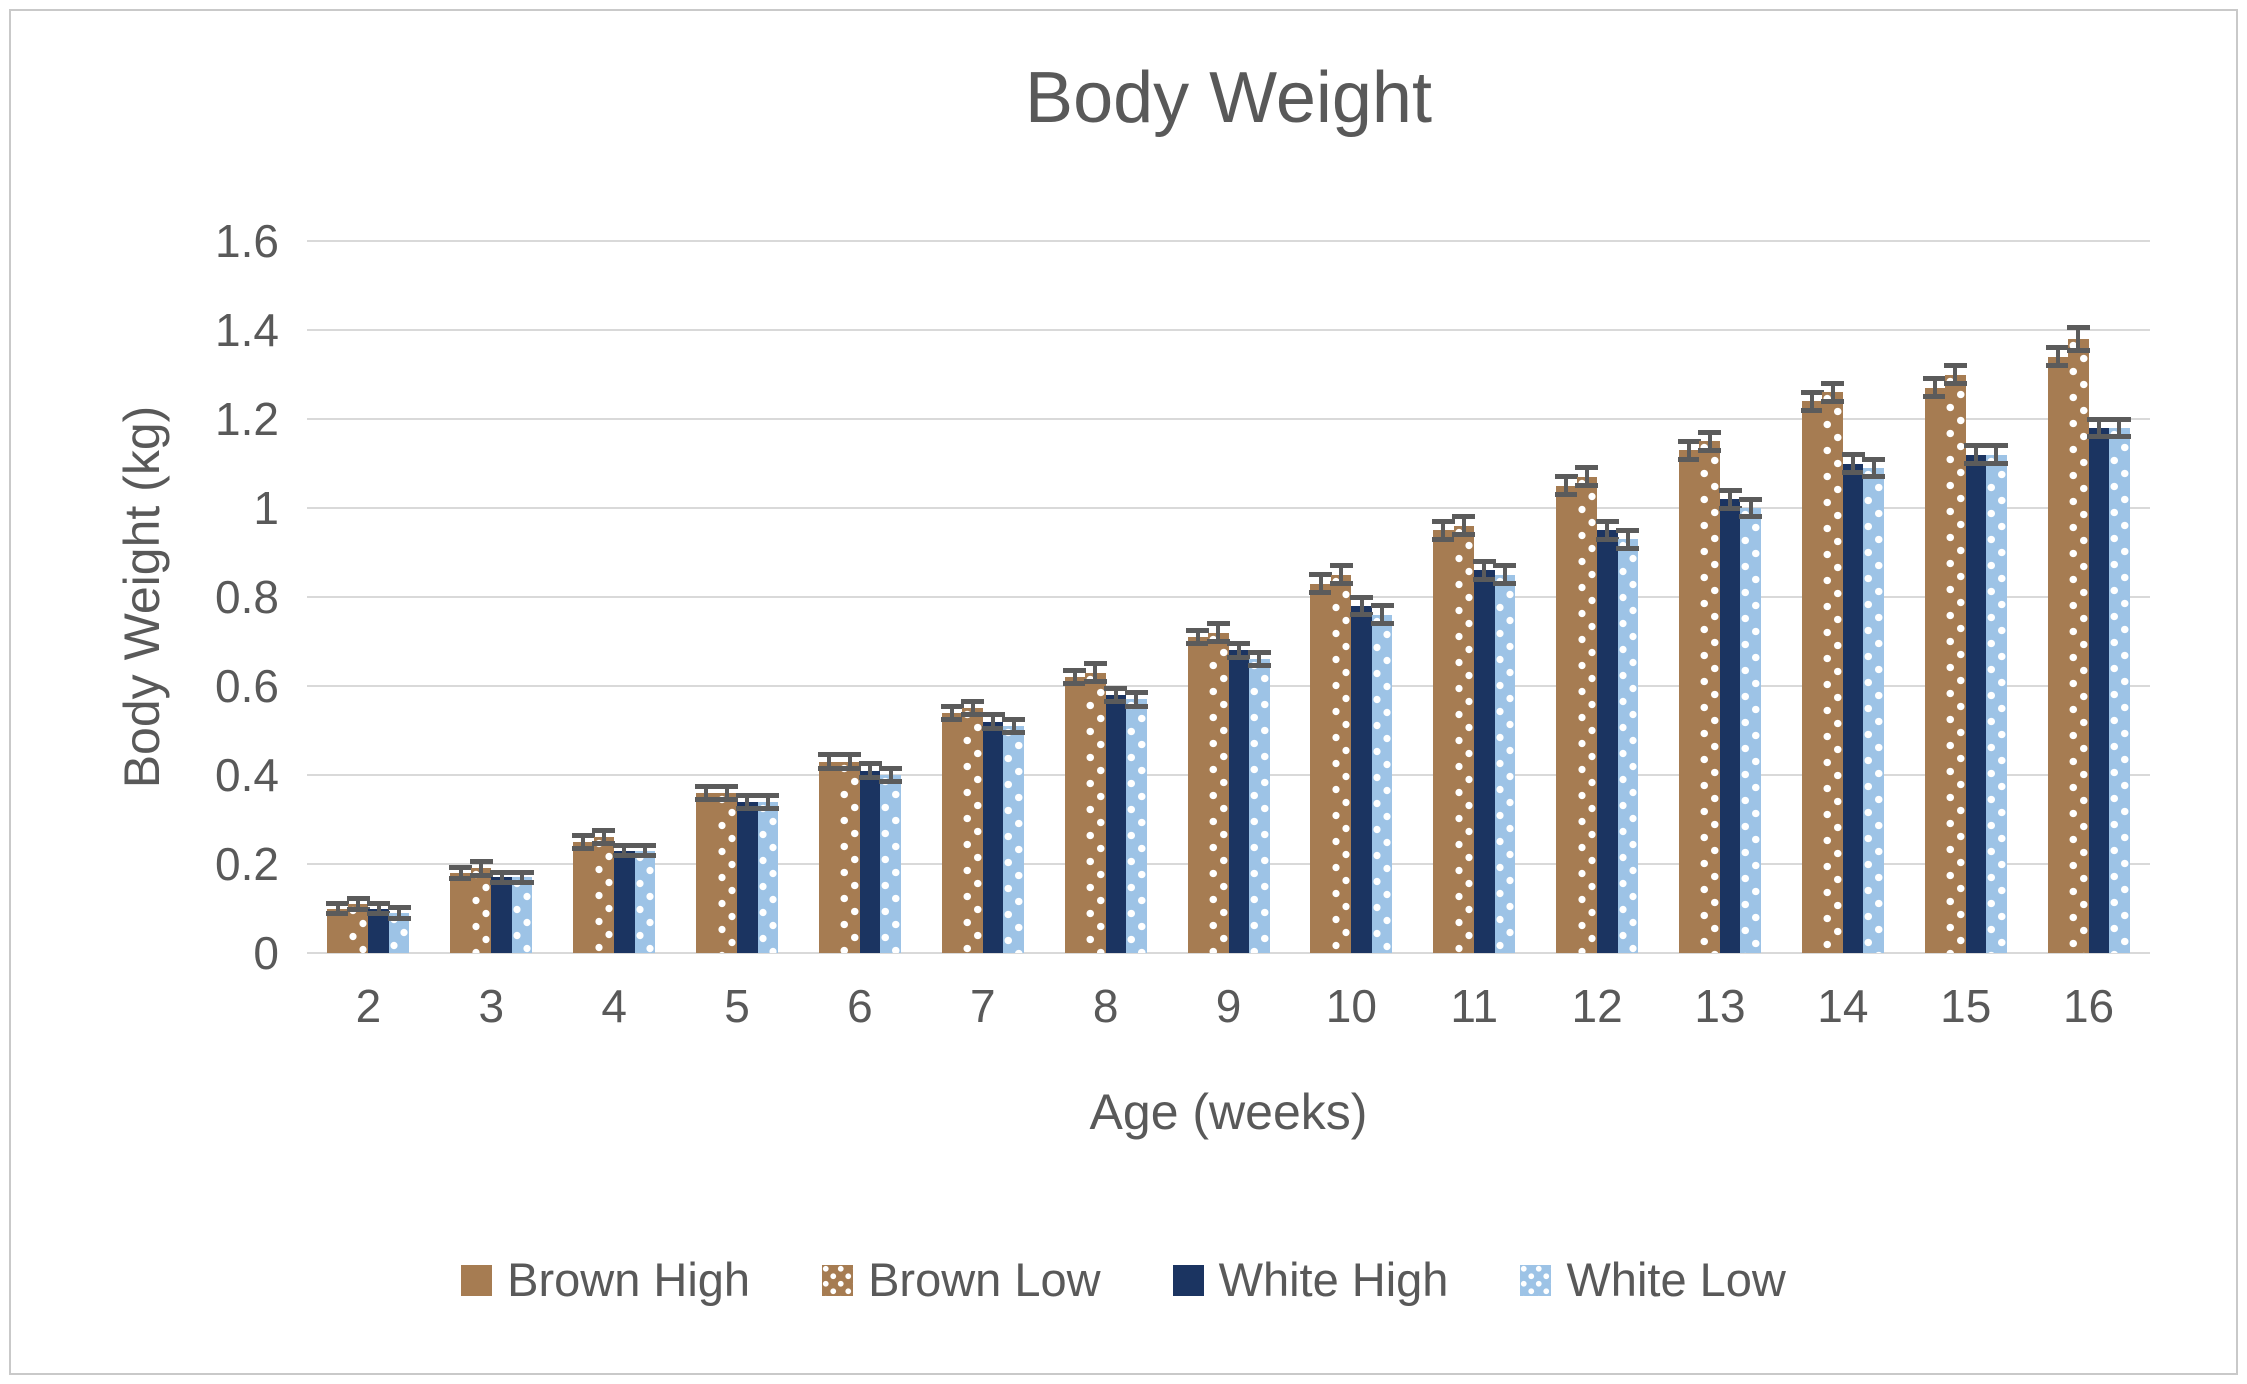  Describe the element at coordinates (2088, 1006) in the screenshot. I see `x-tick-label-16: 16` at that location.